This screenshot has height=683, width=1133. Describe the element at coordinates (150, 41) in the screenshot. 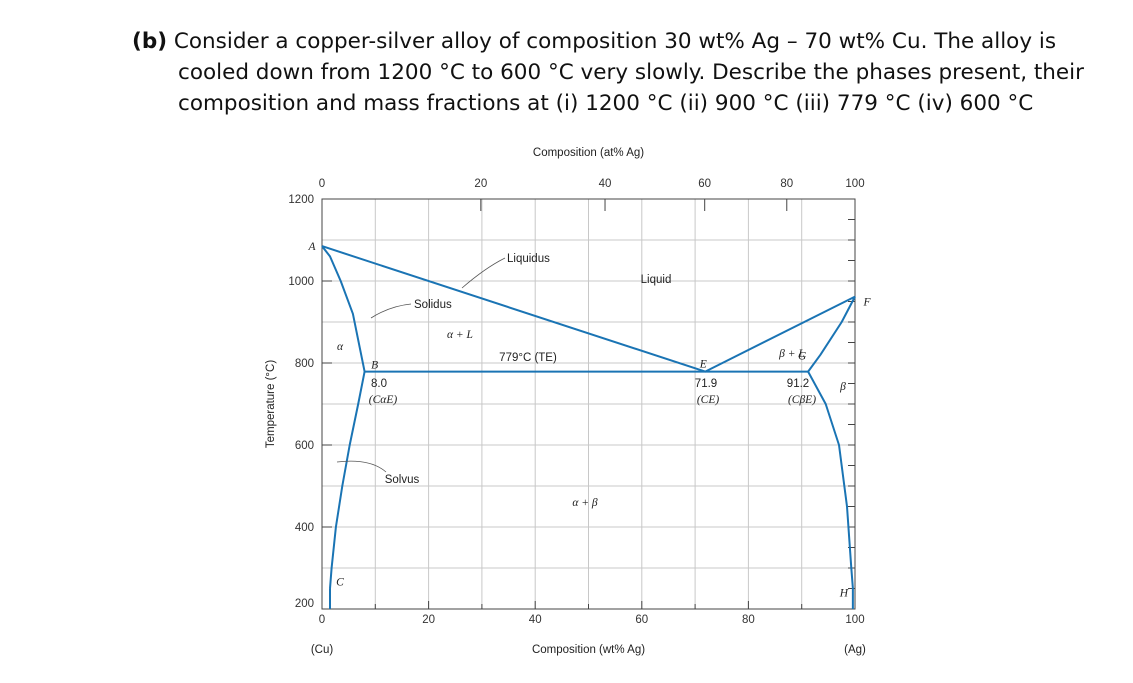

I see `question-prefix: (b)` at that location.